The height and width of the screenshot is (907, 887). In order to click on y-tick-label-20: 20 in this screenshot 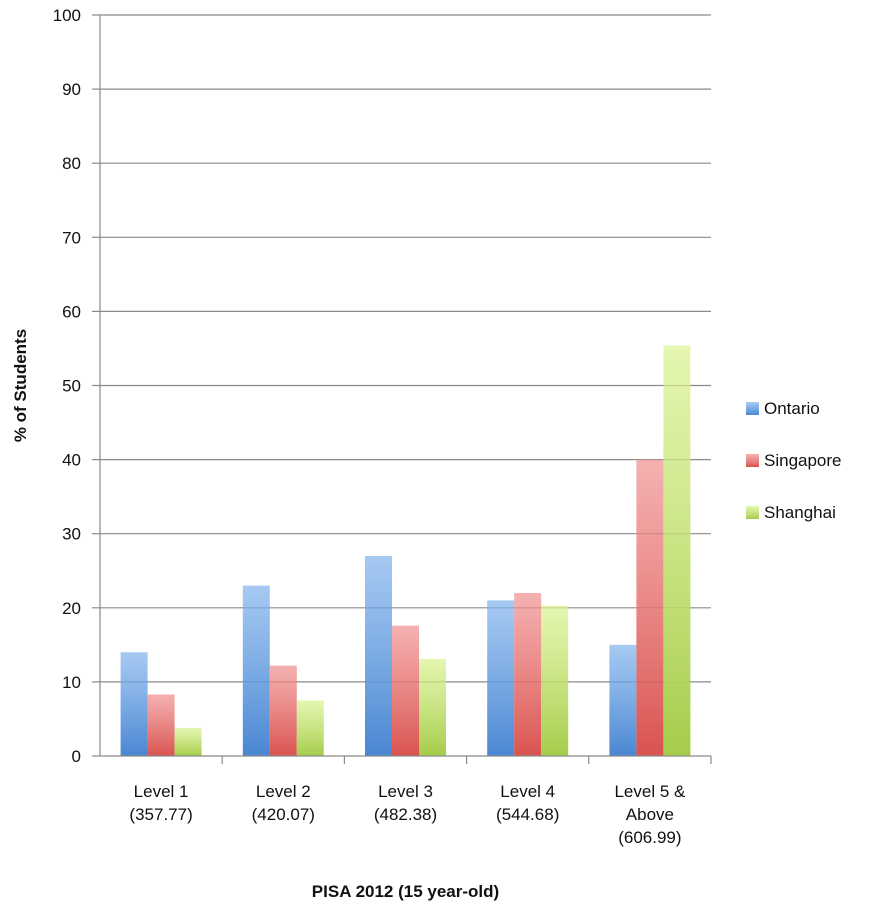, I will do `click(71, 608)`.